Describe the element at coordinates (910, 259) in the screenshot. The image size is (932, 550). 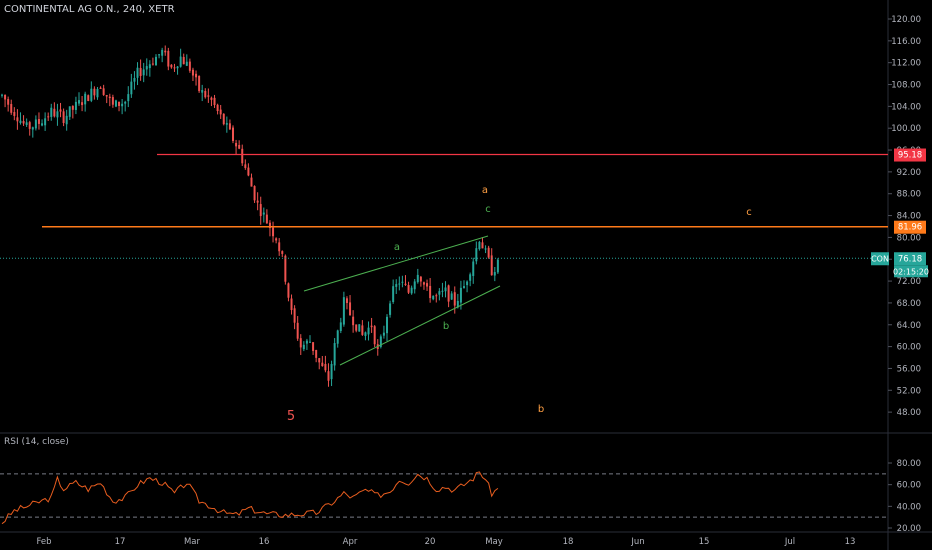
I see `last-price-label: 76.18` at that location.